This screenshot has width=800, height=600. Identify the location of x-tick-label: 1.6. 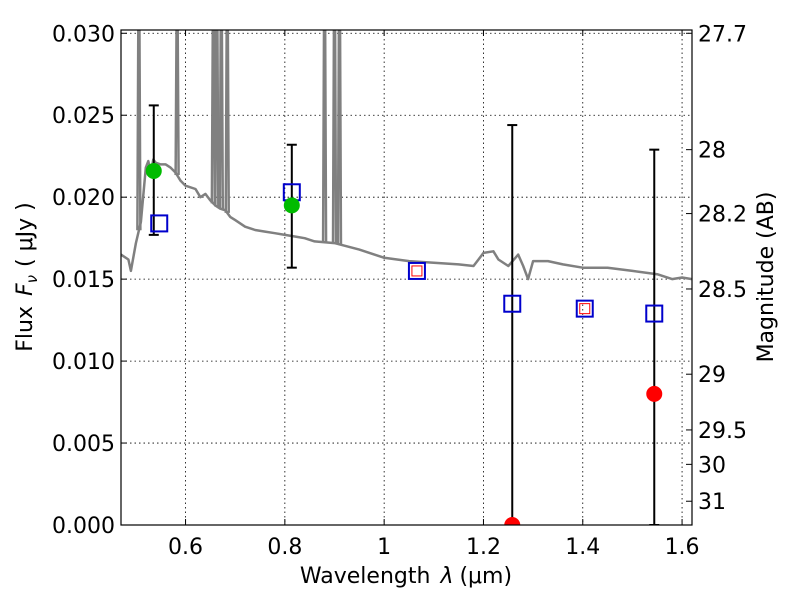
(682, 547).